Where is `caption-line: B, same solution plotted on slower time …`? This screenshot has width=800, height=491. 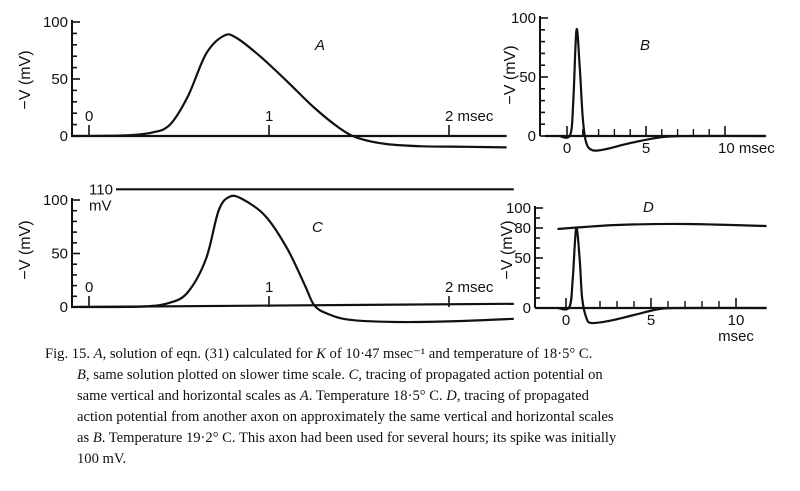
caption-line: B, same solution plotted on slower time … is located at coordinates (340, 375).